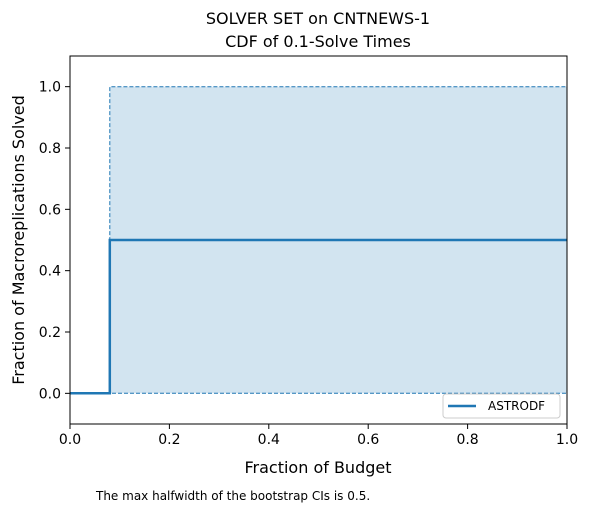 The image size is (589, 514). I want to click on chart-title-line-1: SOLVER SET on CNTNEWS-1, so click(318, 18).